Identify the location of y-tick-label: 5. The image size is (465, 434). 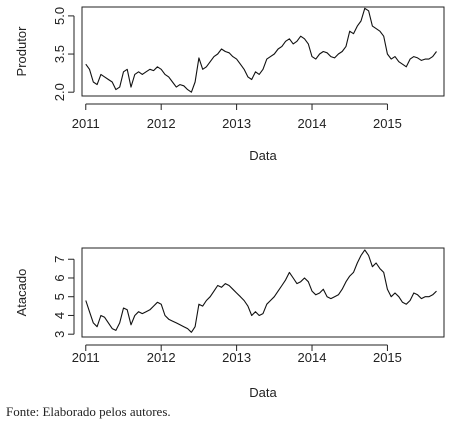
(59, 296).